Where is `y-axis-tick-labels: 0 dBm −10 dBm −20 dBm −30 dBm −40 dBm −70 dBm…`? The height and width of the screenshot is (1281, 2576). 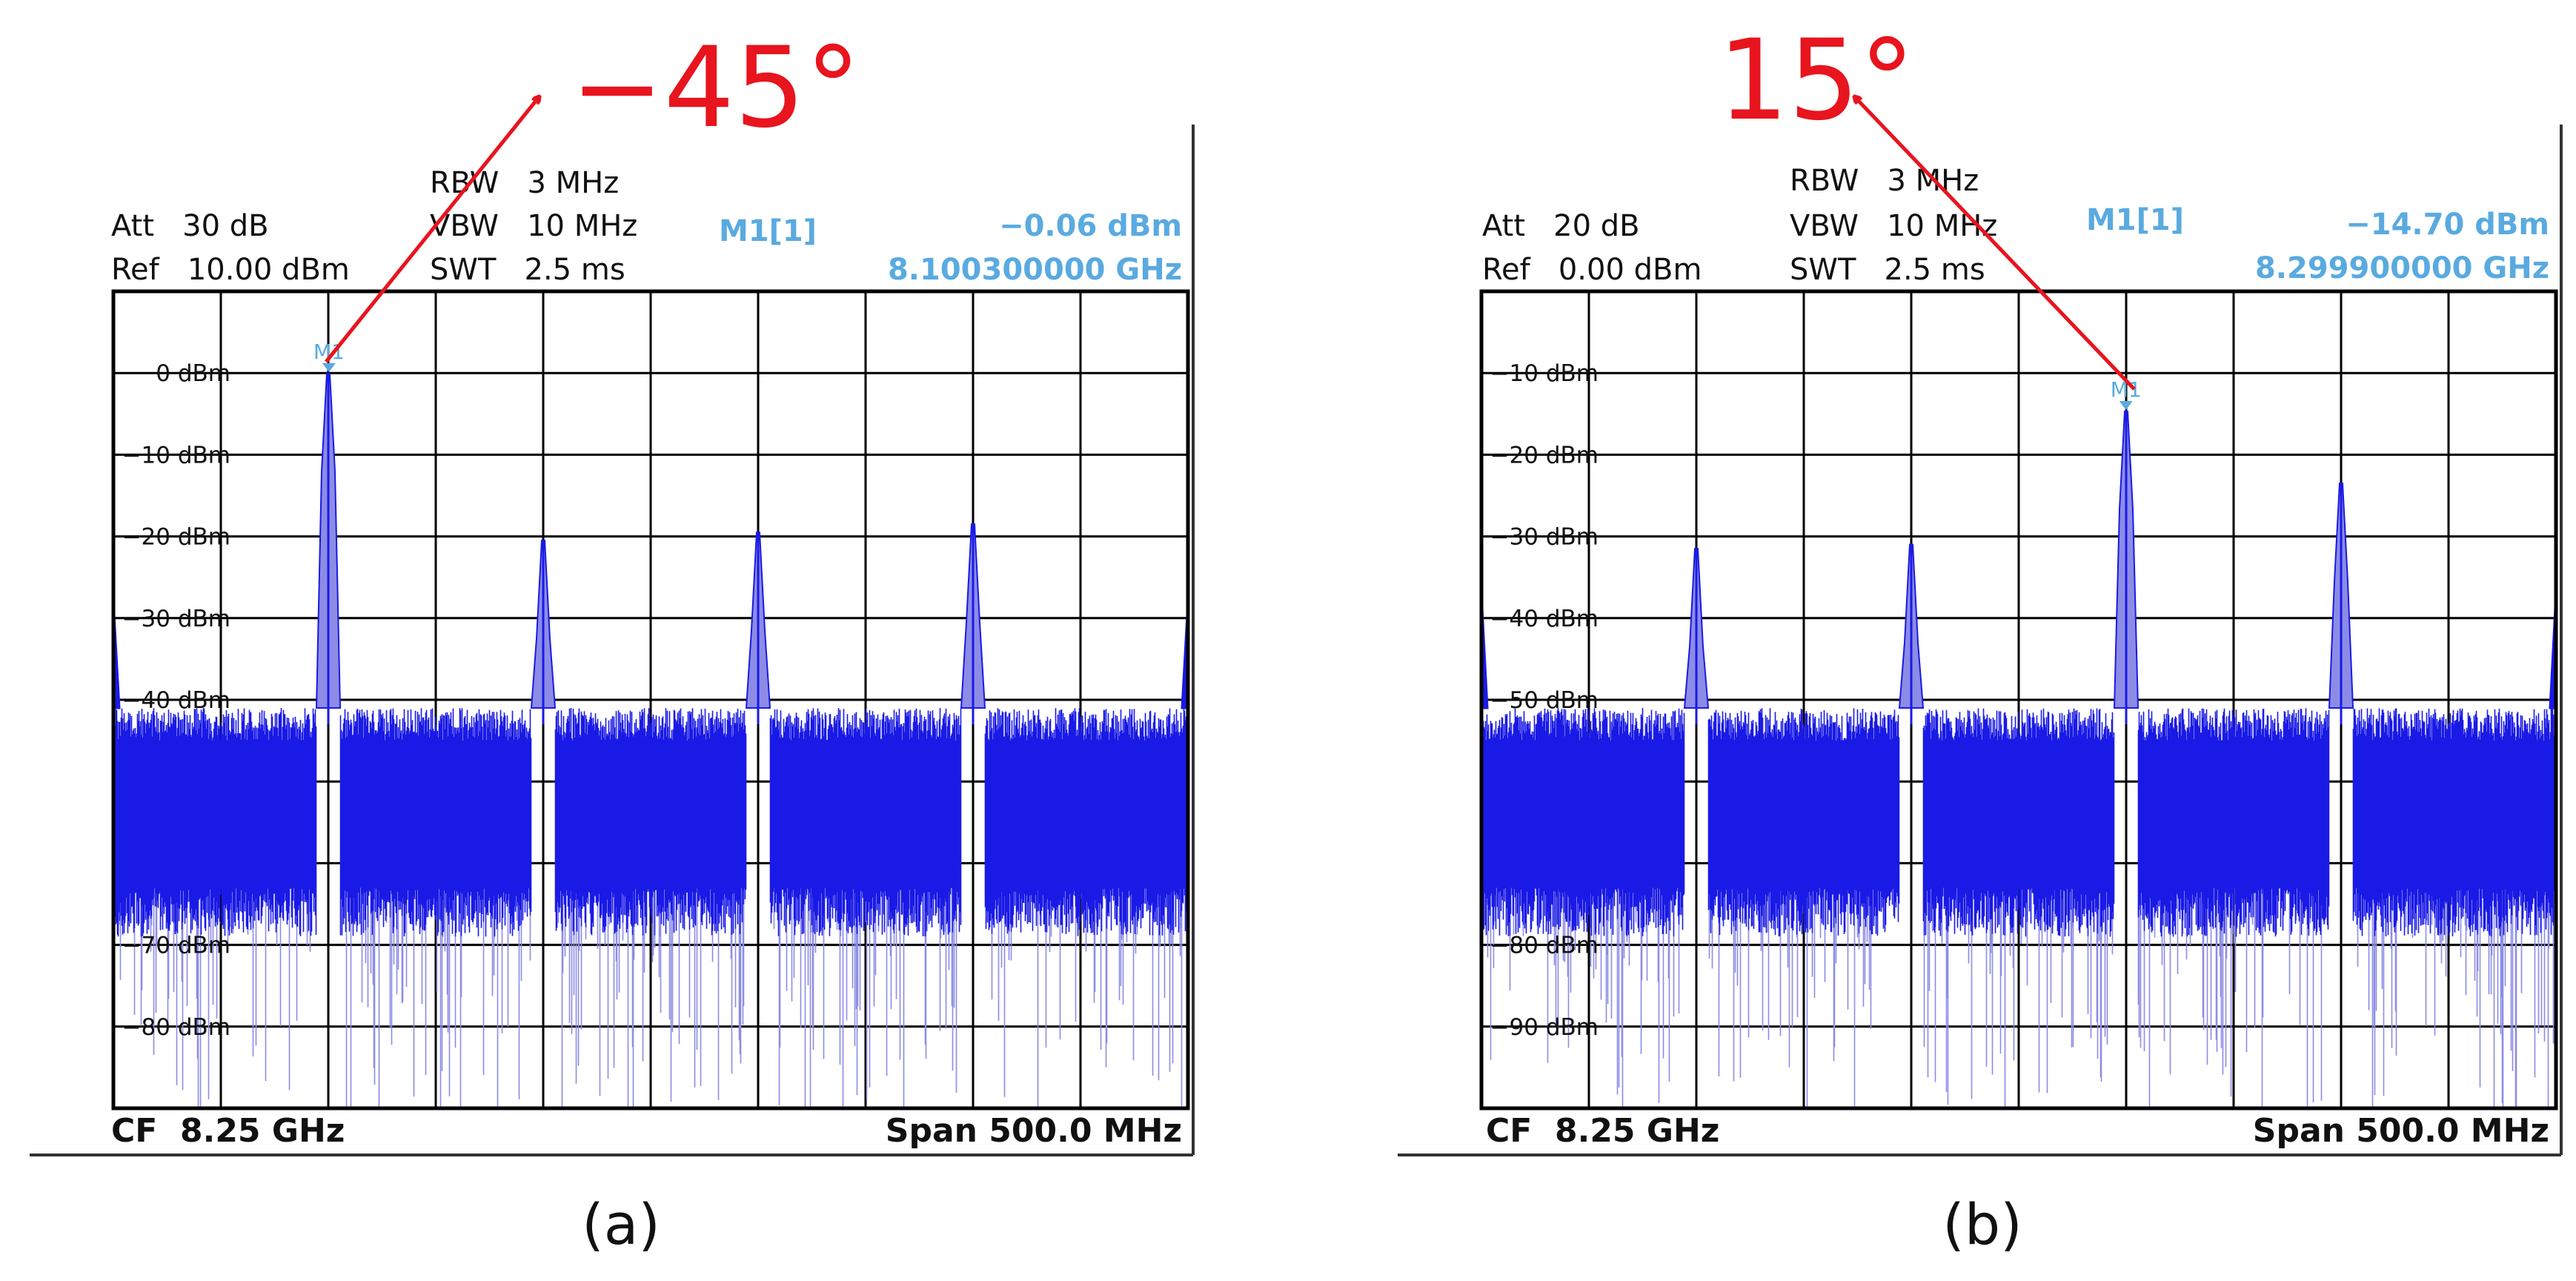 y-axis-tick-labels: 0 dBm −10 dBm −20 dBm −30 dBm −40 dBm −70 dBm… is located at coordinates (176, 700).